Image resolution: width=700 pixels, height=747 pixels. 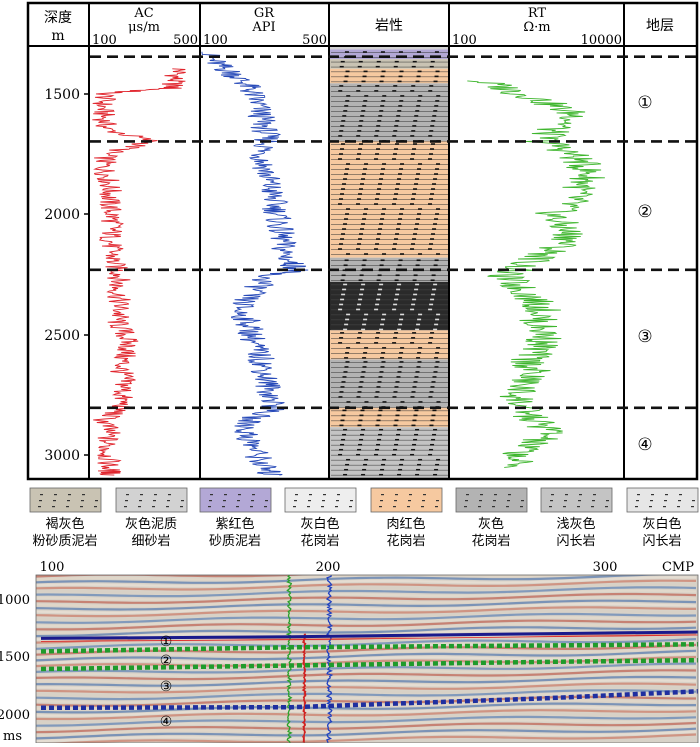 What do you see at coordinates (491, 533) in the screenshot?
I see `legend-label: 灰色 花岗岩` at bounding box center [491, 533].